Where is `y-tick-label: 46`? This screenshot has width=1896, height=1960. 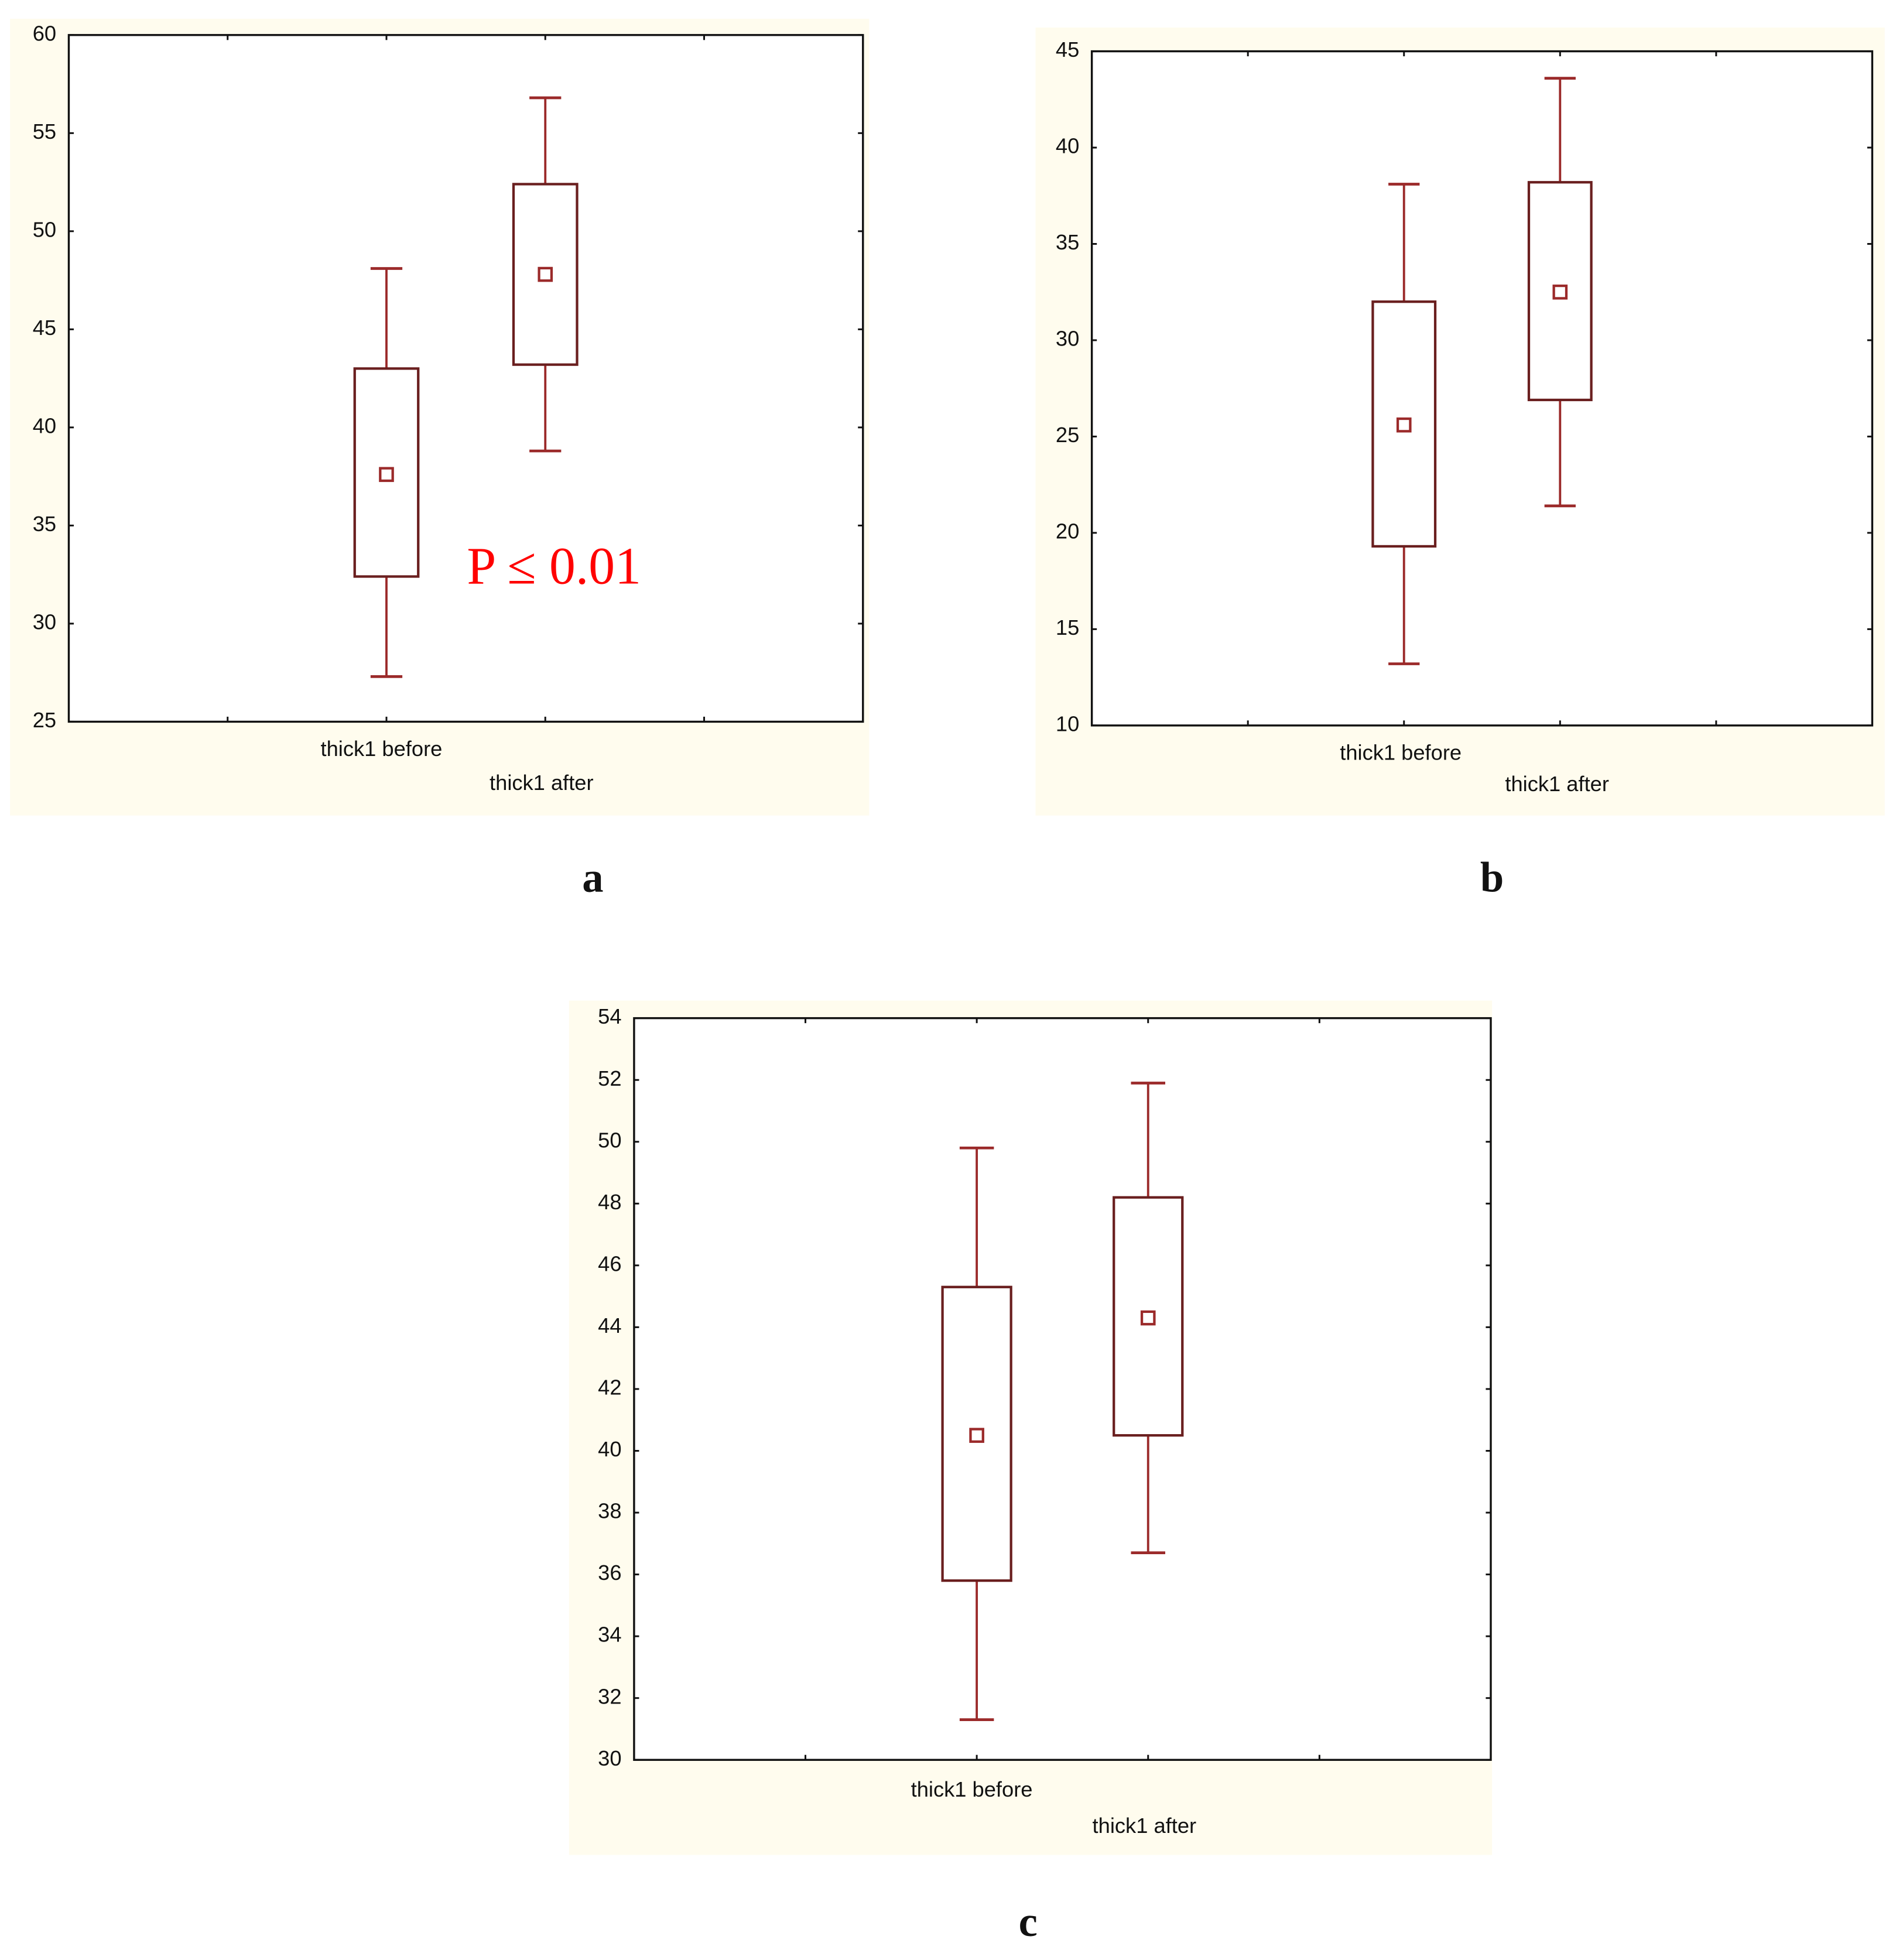
y-tick-label: 46 is located at coordinates (609, 1263).